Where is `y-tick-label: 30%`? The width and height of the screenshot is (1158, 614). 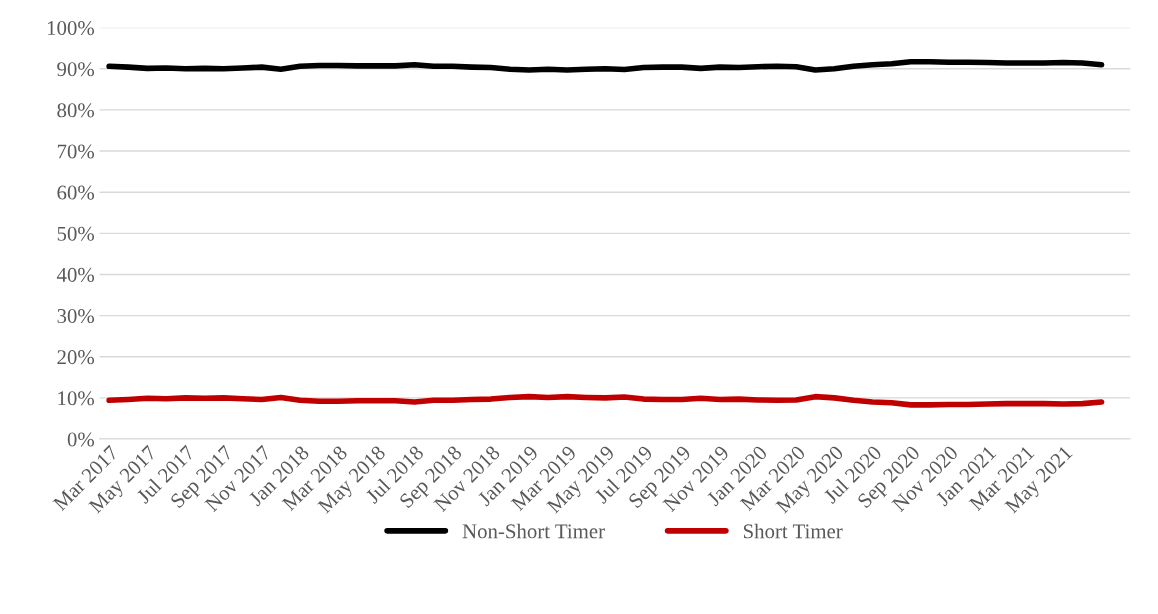
y-tick-label: 30% is located at coordinates (76, 316).